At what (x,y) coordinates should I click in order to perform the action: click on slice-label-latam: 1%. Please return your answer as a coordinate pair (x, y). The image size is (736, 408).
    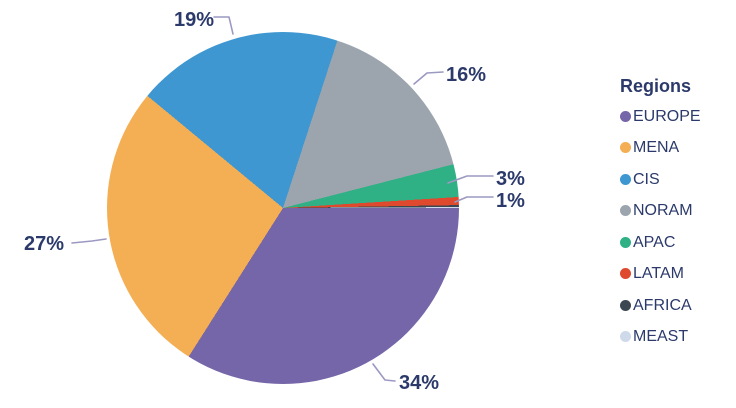
    Looking at the image, I should click on (510, 201).